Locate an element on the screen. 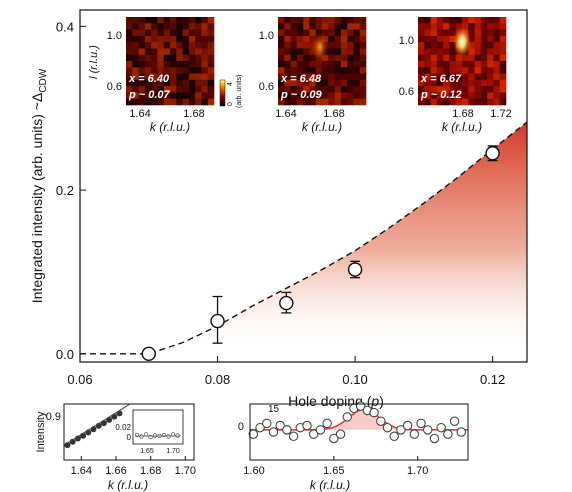  y-tick-label: 0.2 is located at coordinates (65, 190).